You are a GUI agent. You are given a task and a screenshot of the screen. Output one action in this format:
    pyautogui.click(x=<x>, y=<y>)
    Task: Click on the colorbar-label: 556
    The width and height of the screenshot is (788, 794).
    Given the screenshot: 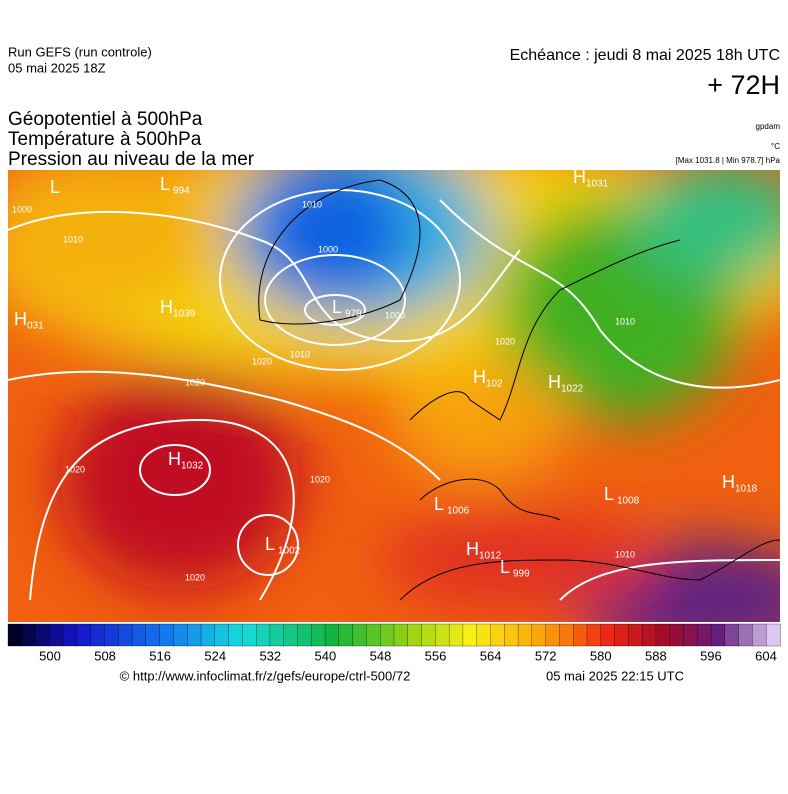 What is the action you would take?
    pyautogui.click(x=436, y=655)
    